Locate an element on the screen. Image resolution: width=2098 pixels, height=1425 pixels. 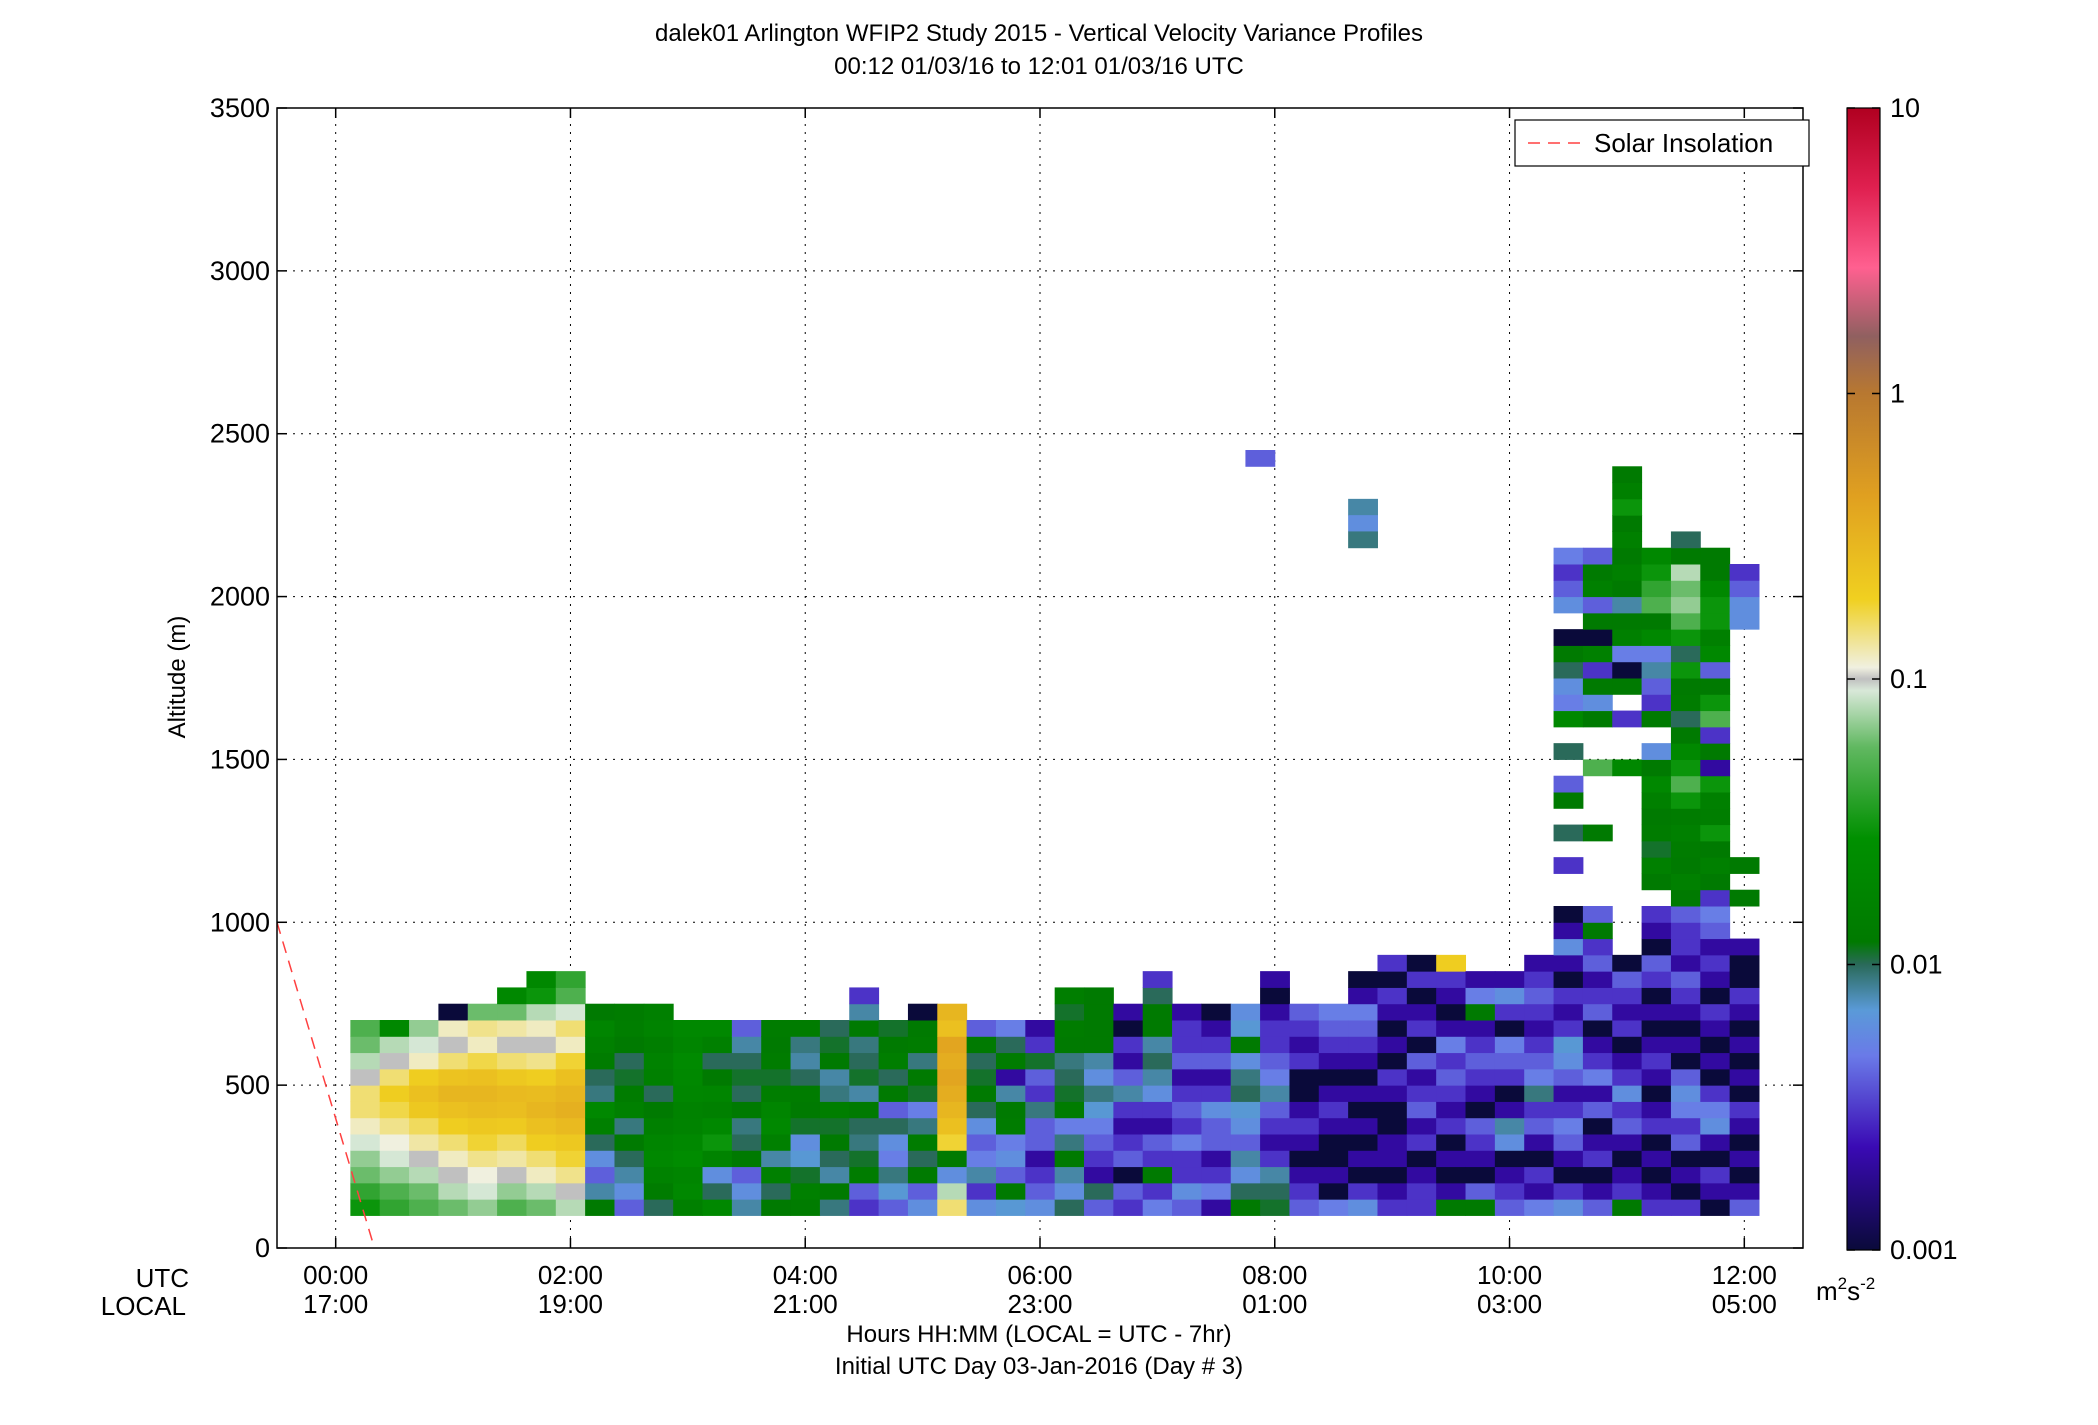
colorbar-unit-sup2: -2 is located at coordinates (1867, 1283).